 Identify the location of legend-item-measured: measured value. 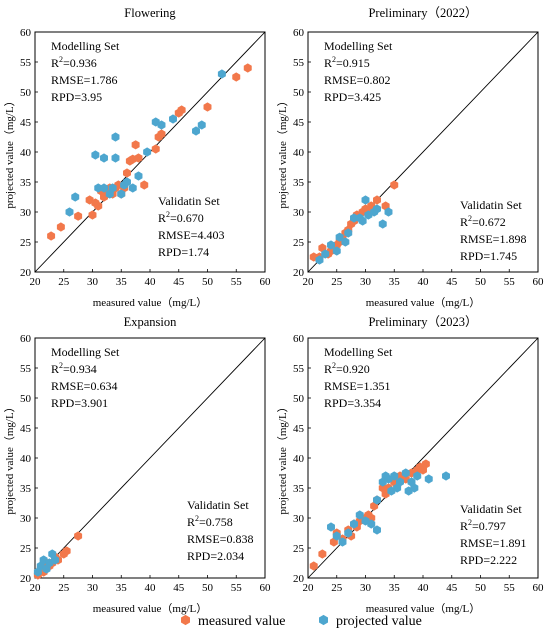
(233, 621).